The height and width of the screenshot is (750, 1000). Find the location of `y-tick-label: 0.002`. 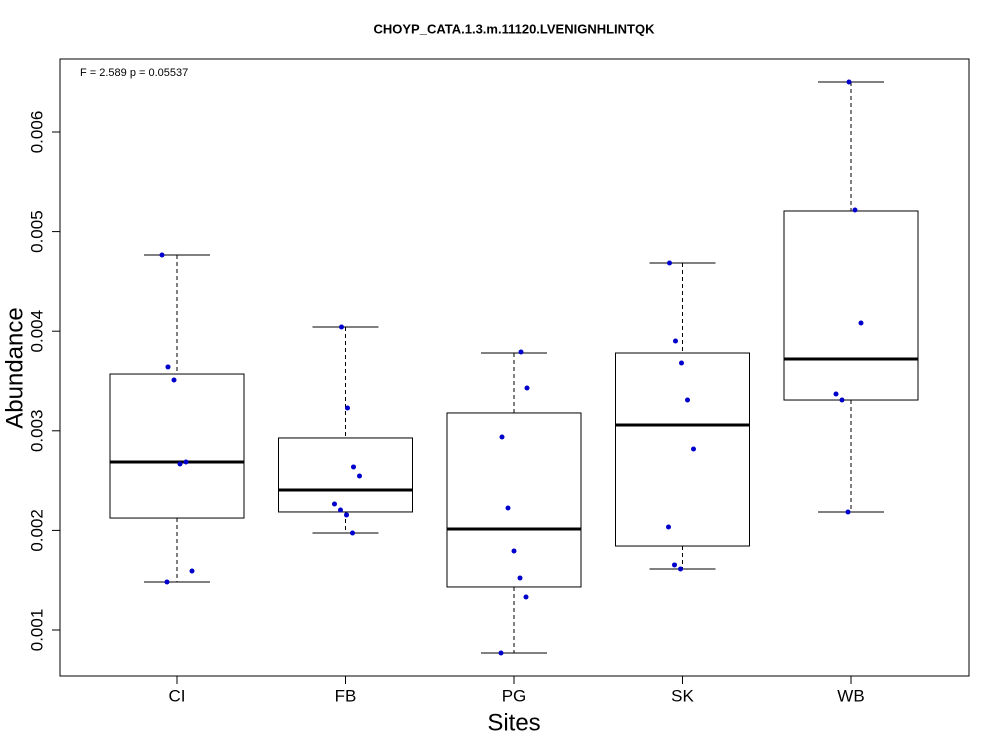

y-tick-label: 0.002 is located at coordinates (36, 530).